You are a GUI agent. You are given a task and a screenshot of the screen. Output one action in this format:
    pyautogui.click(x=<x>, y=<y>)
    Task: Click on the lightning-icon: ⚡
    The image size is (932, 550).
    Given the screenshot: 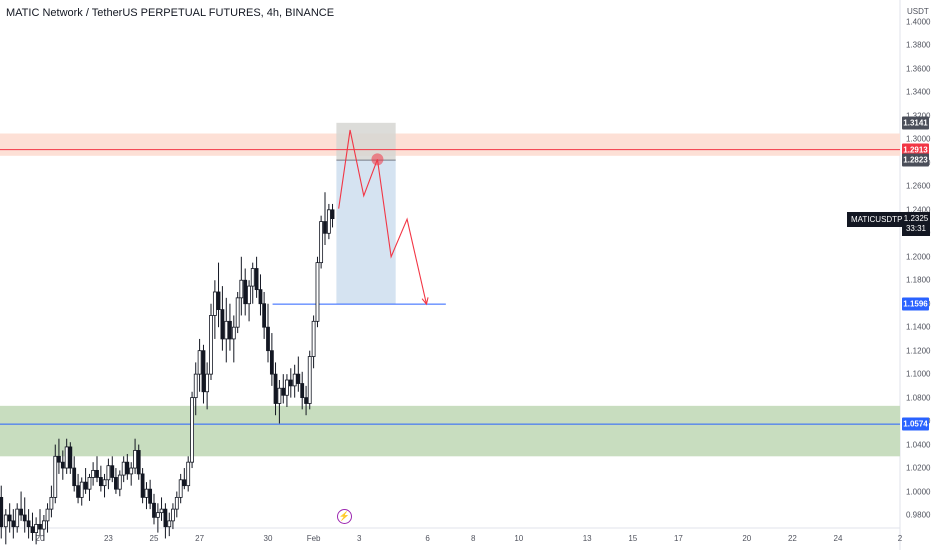 What is the action you would take?
    pyautogui.click(x=344, y=516)
    